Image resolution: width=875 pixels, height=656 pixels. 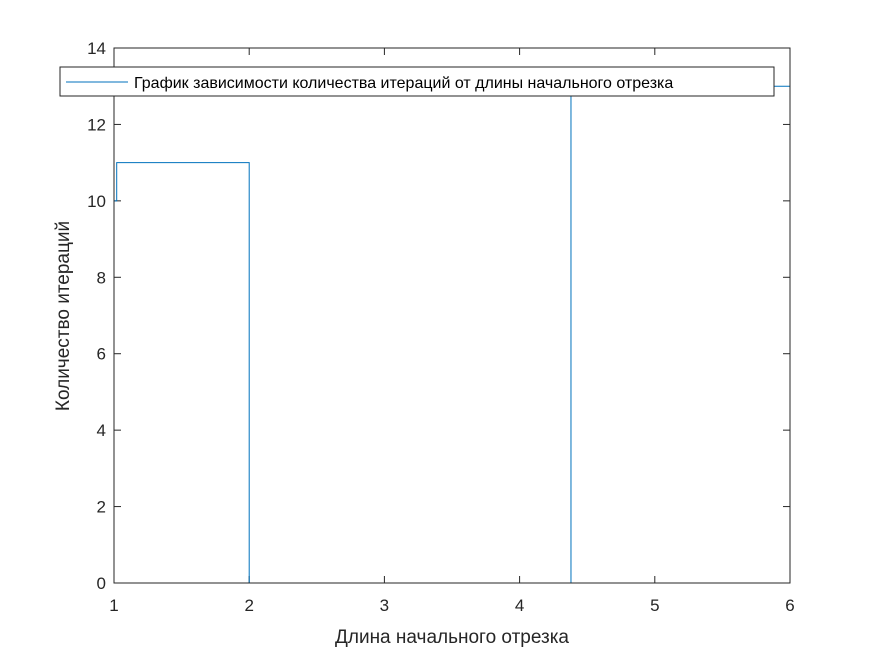 What do you see at coordinates (96, 316) in the screenshot?
I see `y-tick-labels: 0 2 4 6 8 10 12 14` at bounding box center [96, 316].